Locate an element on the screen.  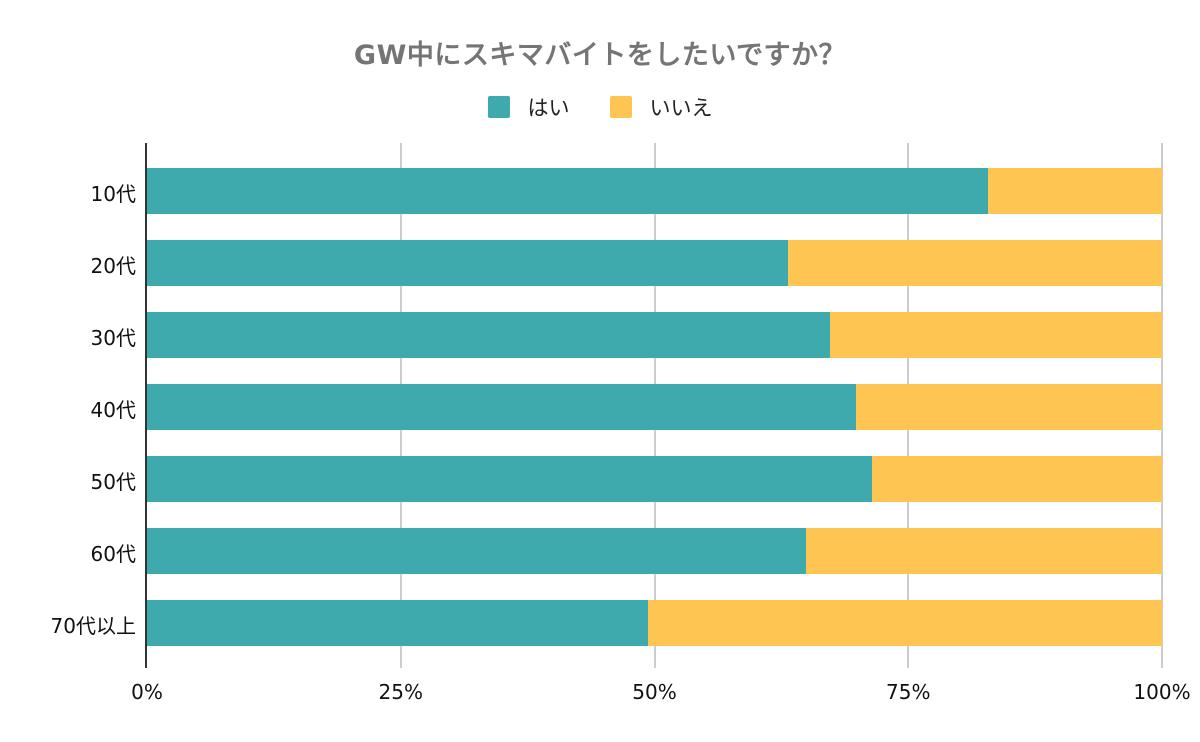
y-tick-label: 40代 is located at coordinates (113, 410).